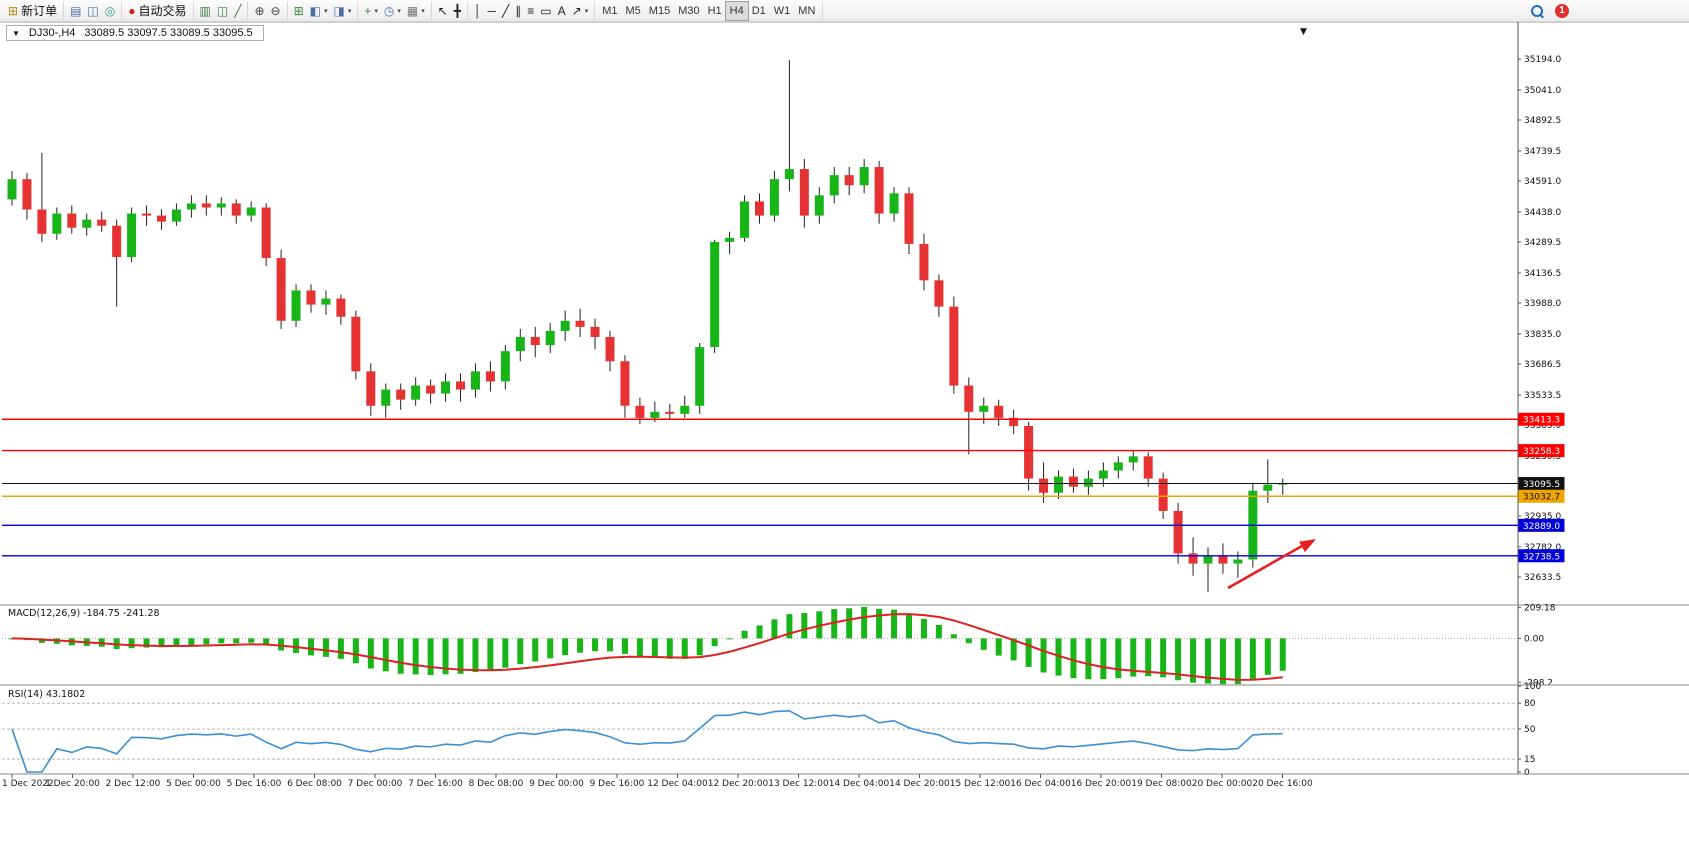  What do you see at coordinates (1161, 784) in the screenshot?
I see `svg-text: 19 Dec 08:00` at bounding box center [1161, 784].